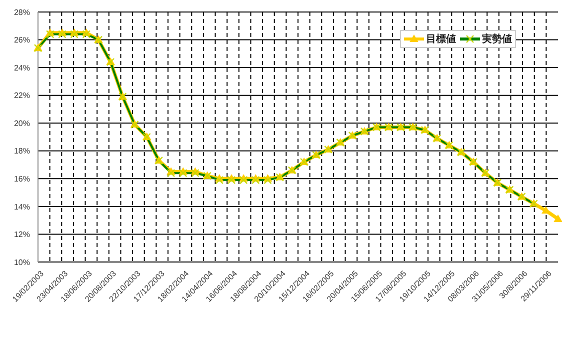  What do you see at coordinates (22, 262) in the screenshot?
I see `y-tick-label: 10%` at bounding box center [22, 262].